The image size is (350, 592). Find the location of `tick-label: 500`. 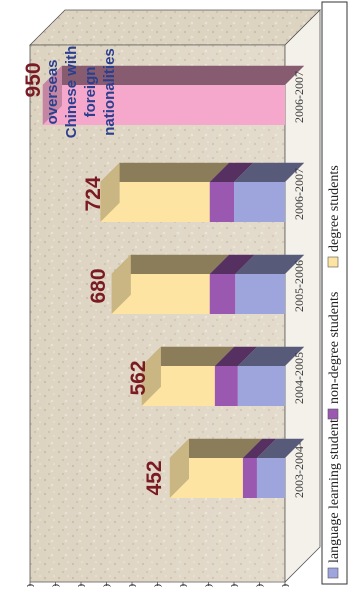

tick-label: 500 is located at coordinates (159, 586).